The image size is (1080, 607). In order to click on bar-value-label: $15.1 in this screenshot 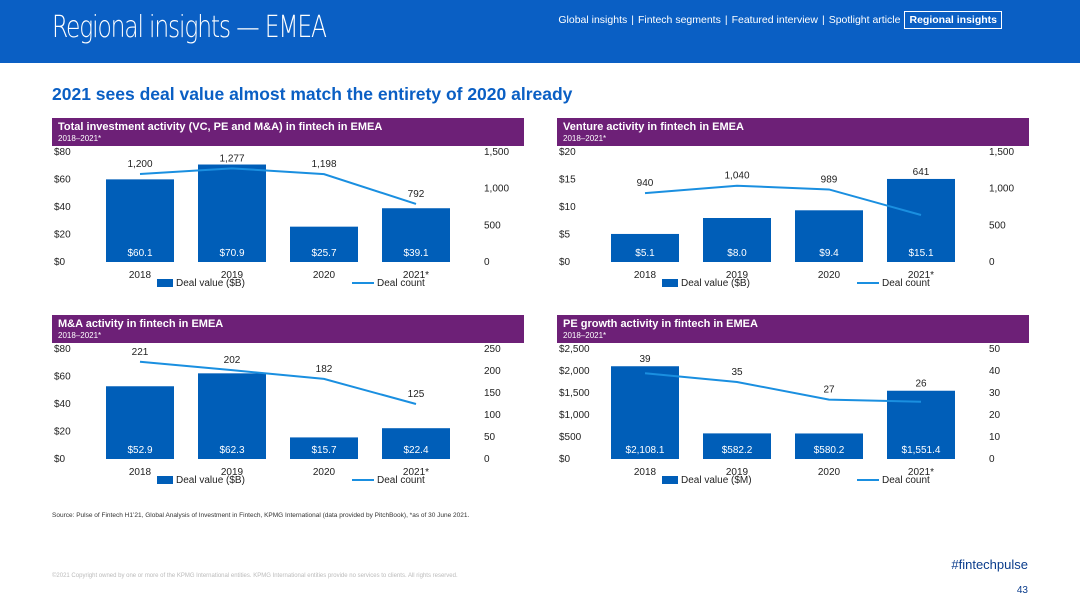, I will do `click(920, 253)`.